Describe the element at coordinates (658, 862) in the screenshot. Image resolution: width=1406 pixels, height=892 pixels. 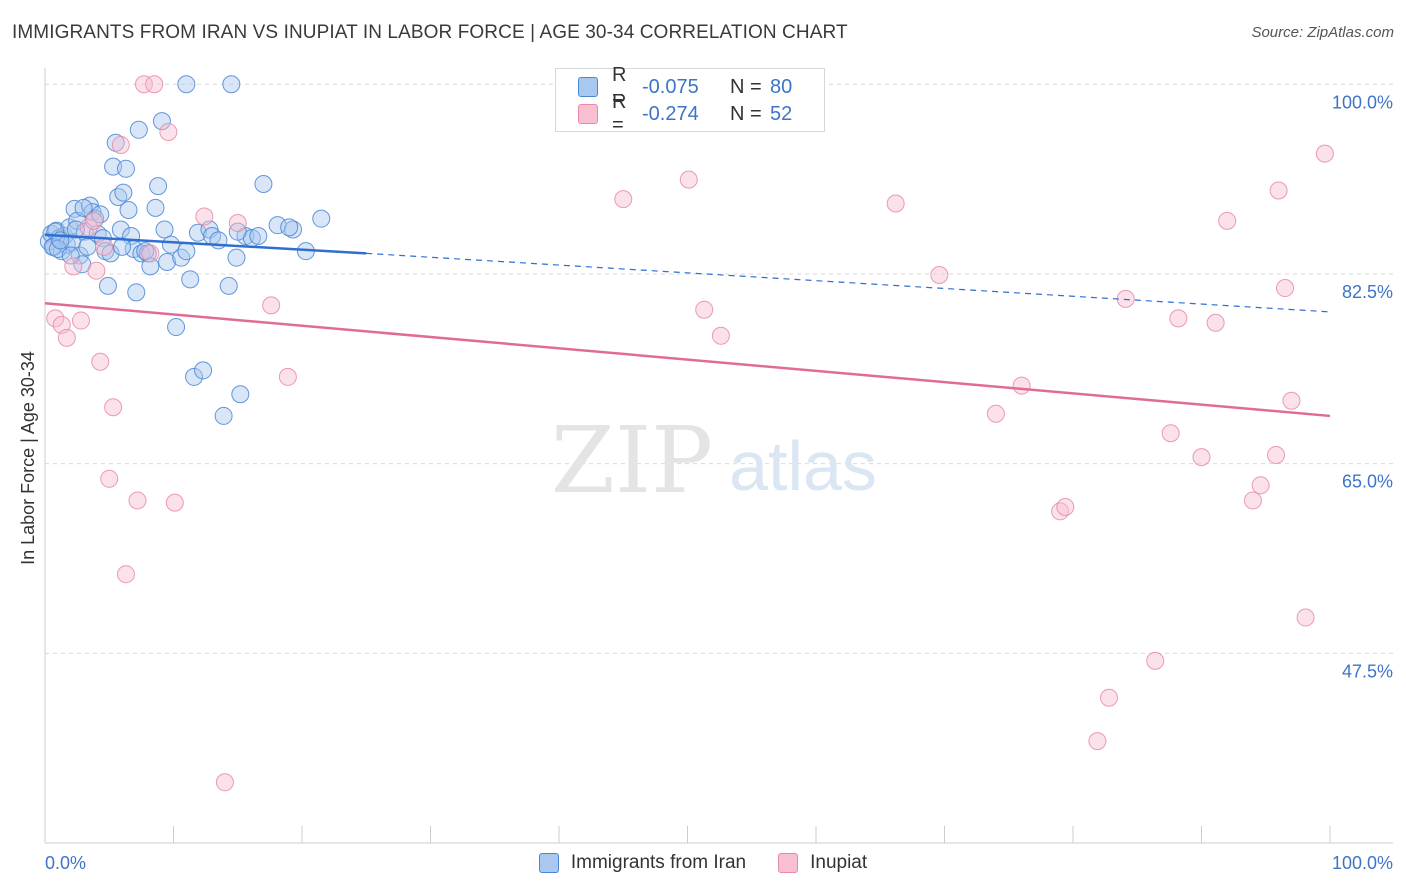
I see `legend-label-iran: Immigrants from Iran` at that location.